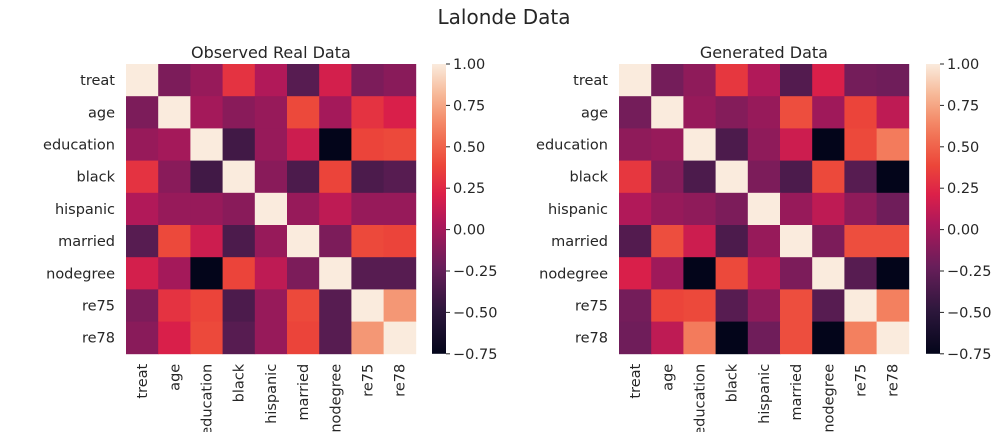 Image resolution: width=1008 pixels, height=432 pixels. I want to click on colorbar-tick-label: 0.50, so click(963, 148).